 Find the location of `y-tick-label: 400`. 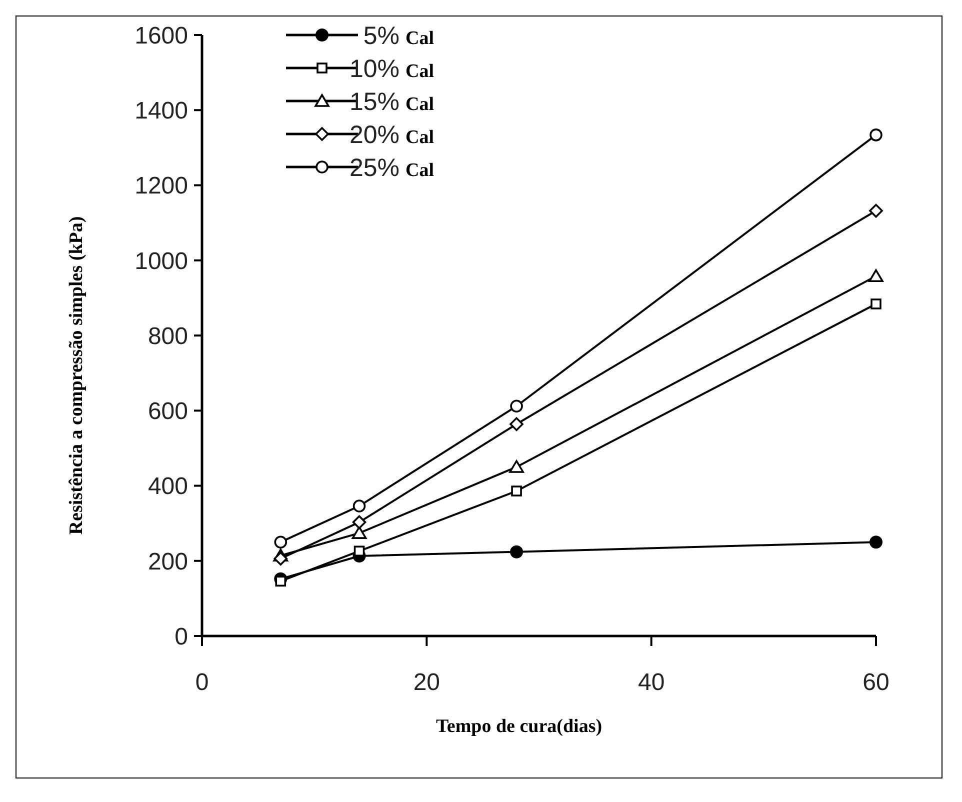

y-tick-label: 400 is located at coordinates (168, 486).